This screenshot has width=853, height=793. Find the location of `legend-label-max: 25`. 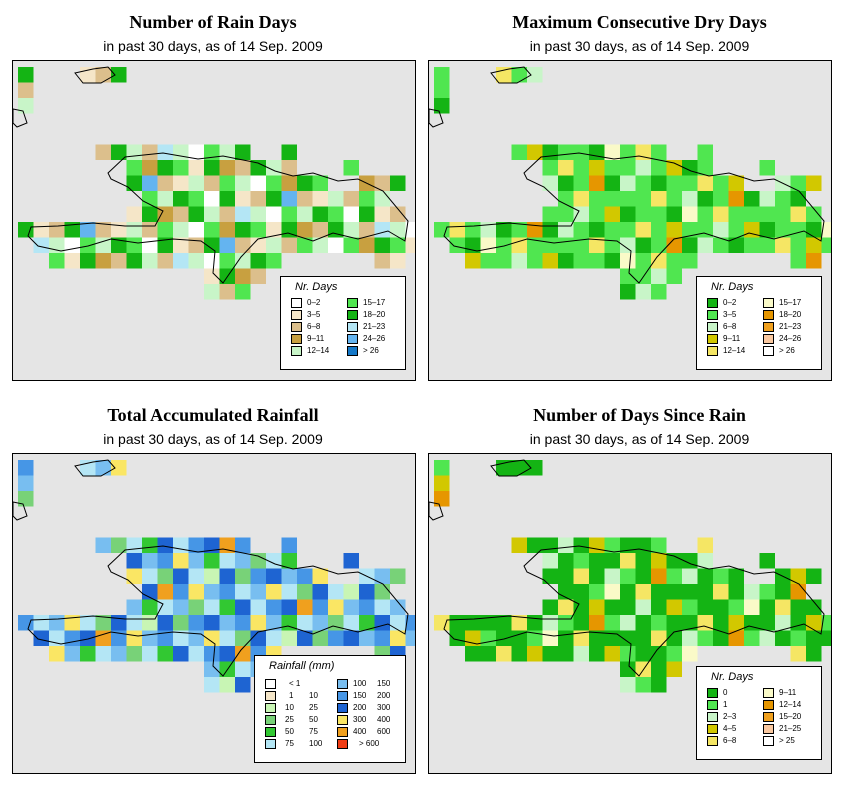

legend-label-max: 25 is located at coordinates (313, 707).